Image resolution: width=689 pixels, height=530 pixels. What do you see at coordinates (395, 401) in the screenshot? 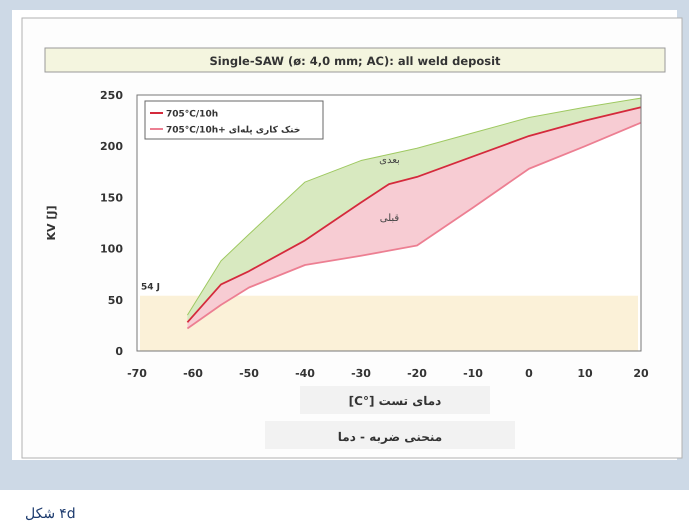
I see `x-axis-title: دمای تست [°C]` at bounding box center [395, 401].